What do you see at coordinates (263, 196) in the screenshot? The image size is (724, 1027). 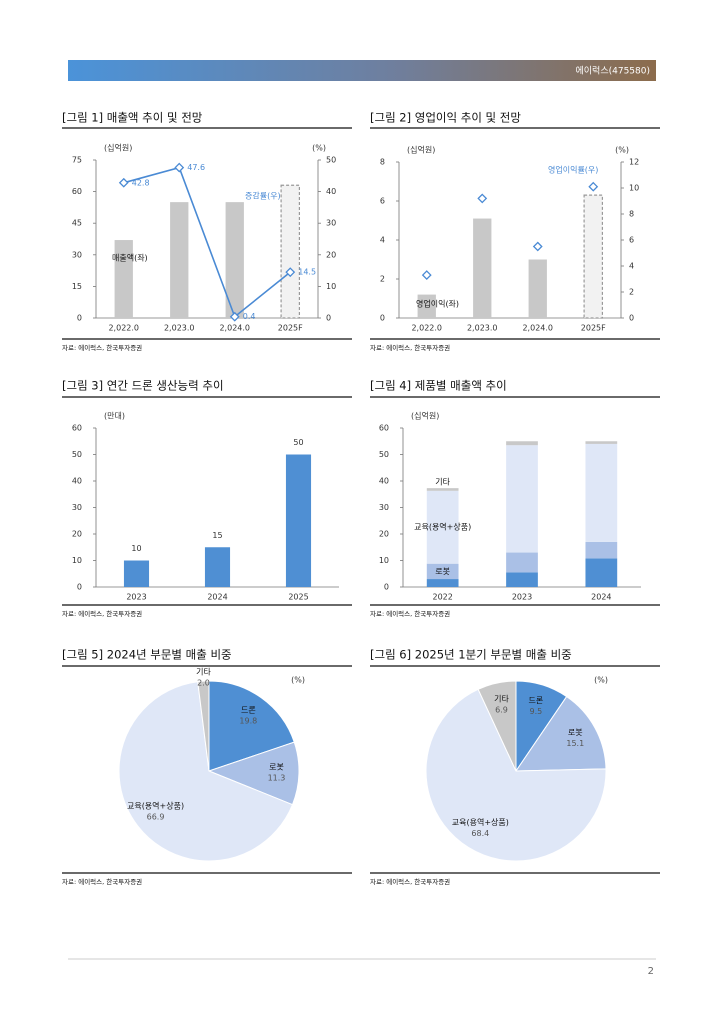 I see `series-label: 증감률(우)` at bounding box center [263, 196].